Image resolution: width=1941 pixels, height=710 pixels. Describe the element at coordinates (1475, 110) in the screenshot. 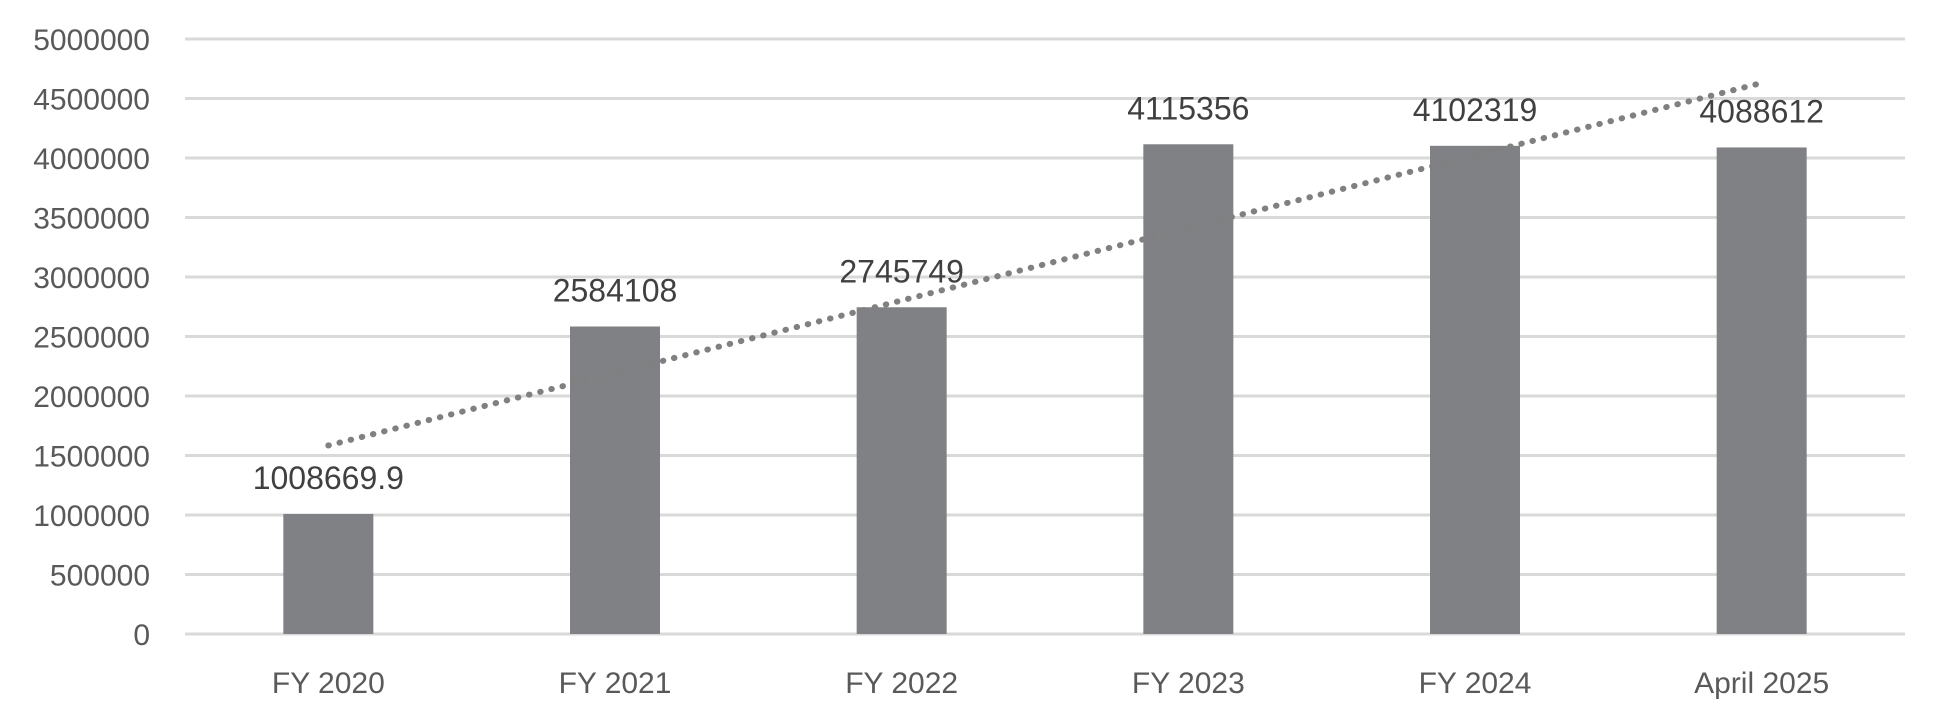

I see `data-label: 4102319` at that location.